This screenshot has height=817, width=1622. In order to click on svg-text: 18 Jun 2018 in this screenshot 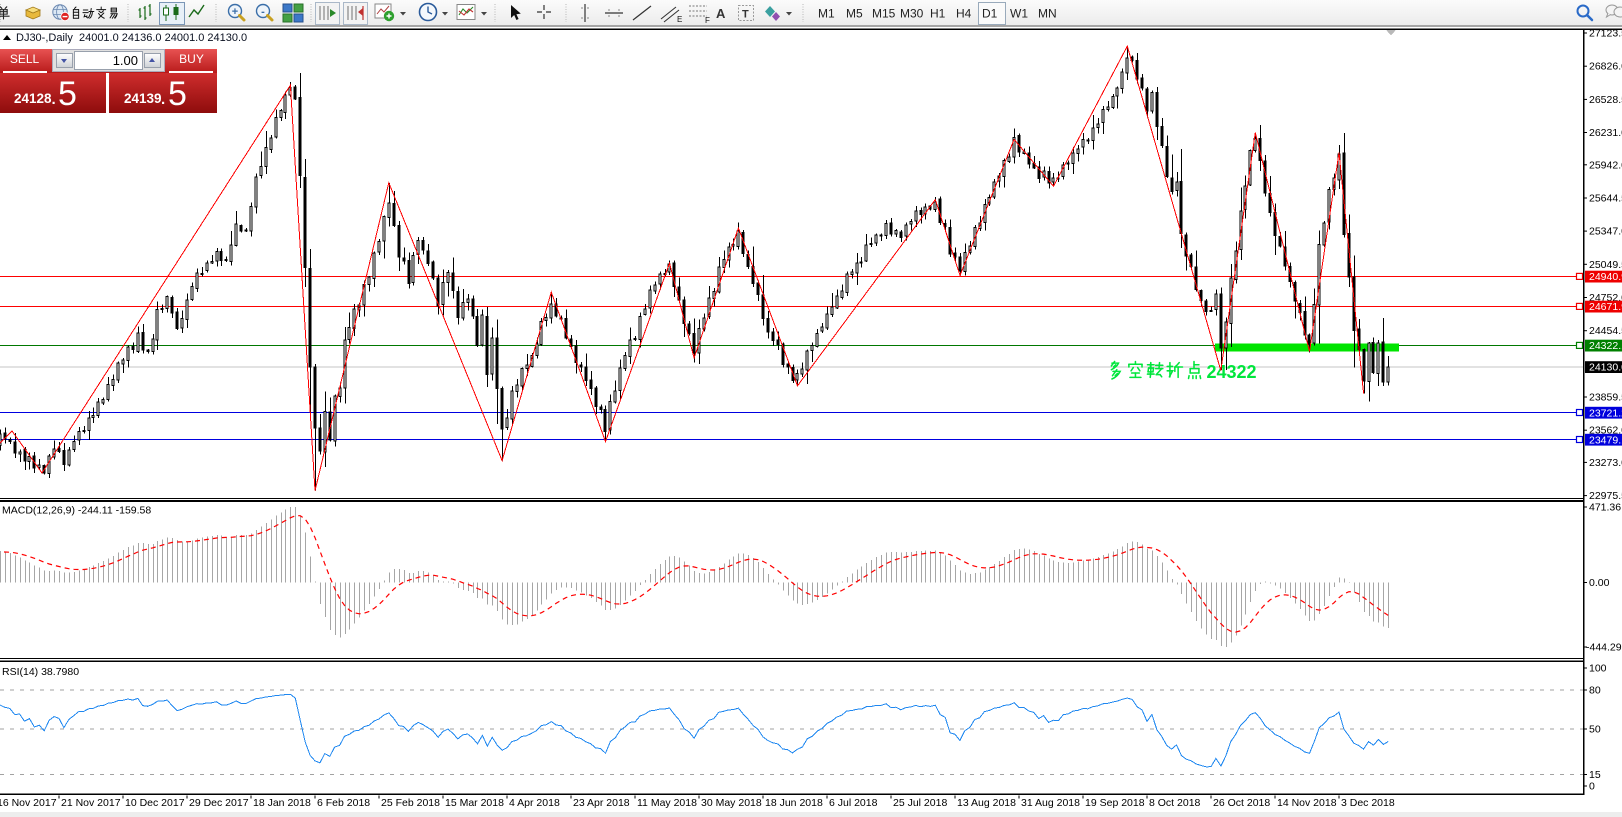, I will do `click(794, 803)`.